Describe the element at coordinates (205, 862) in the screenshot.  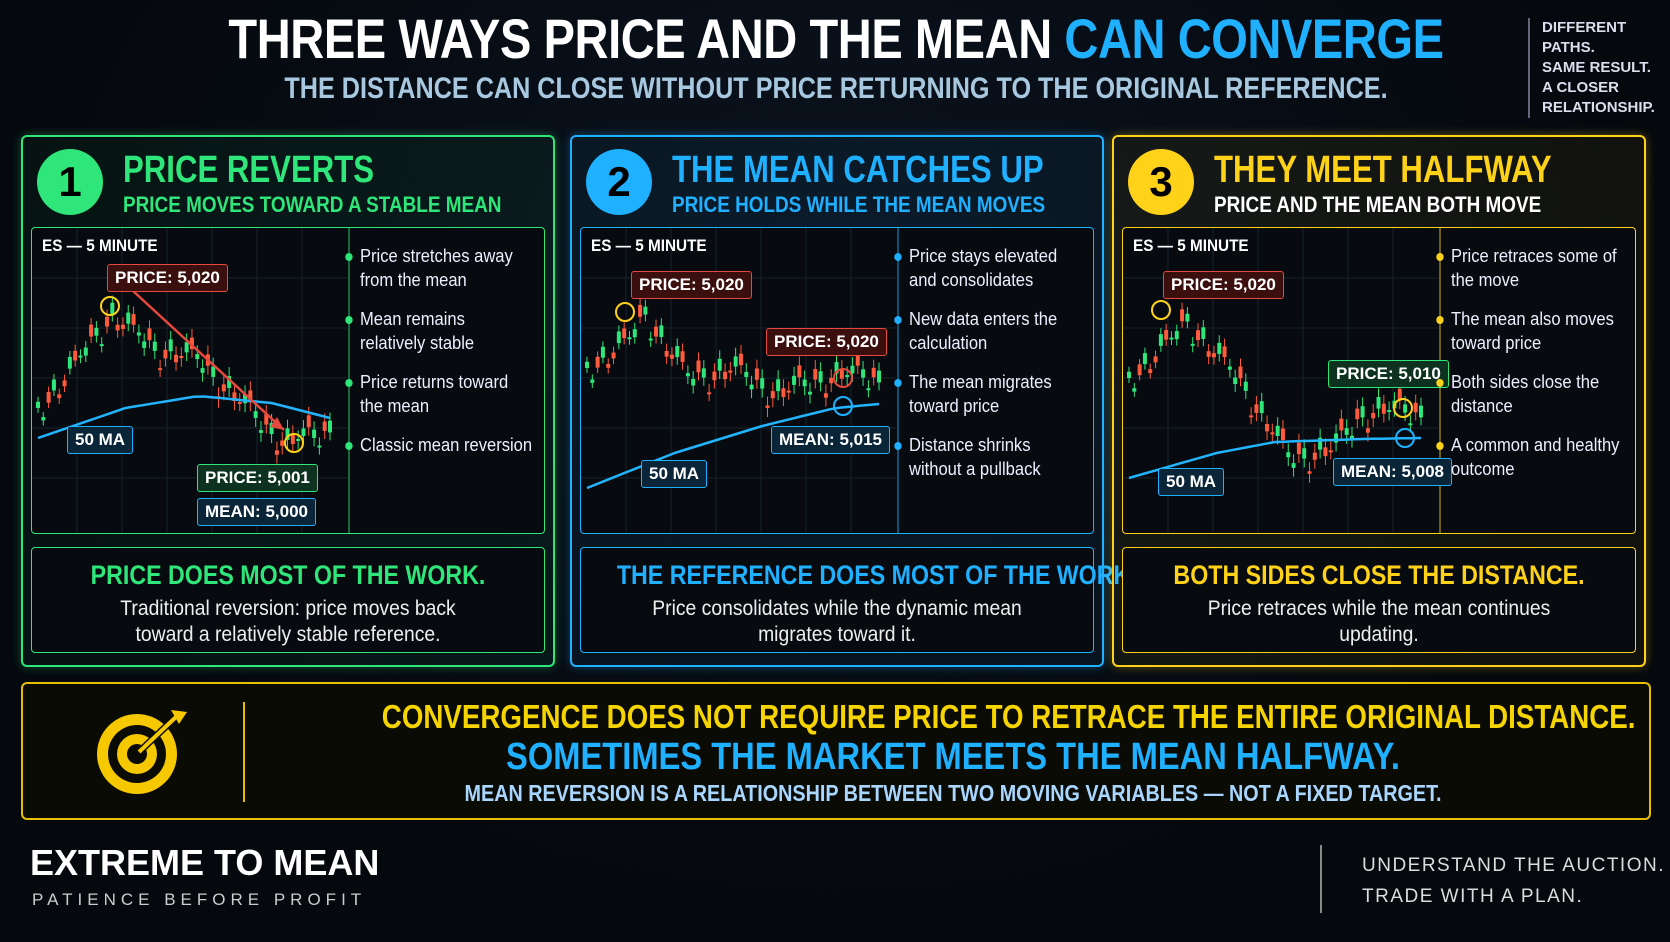
I see `brand: EXTREME TO MEAN` at that location.